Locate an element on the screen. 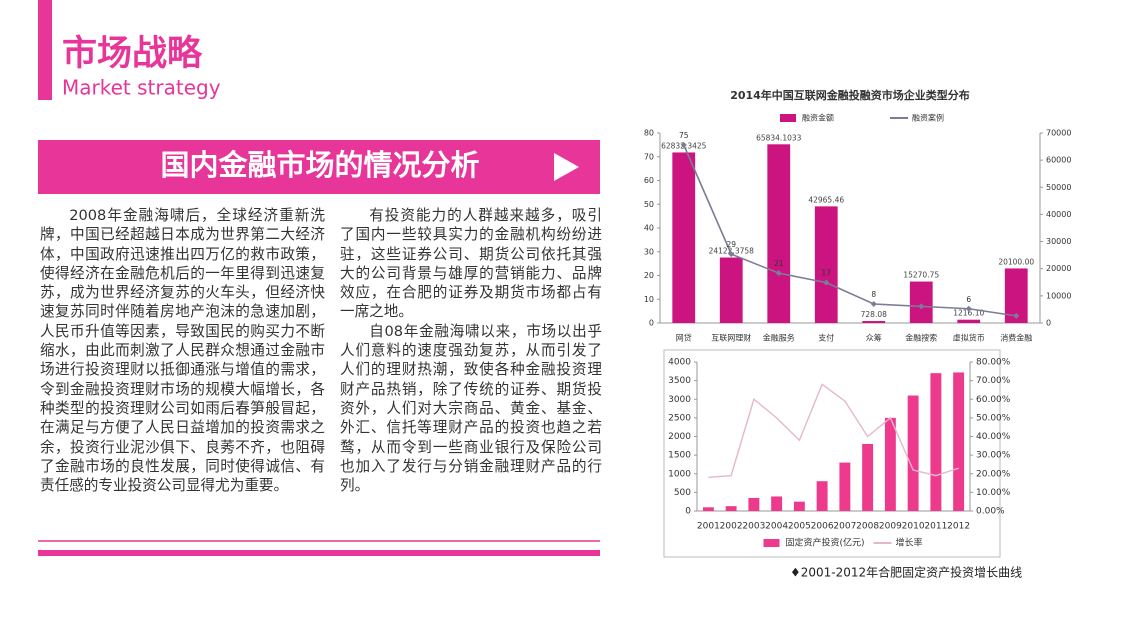 The width and height of the screenshot is (1123, 627). banner is located at coordinates (319, 167).